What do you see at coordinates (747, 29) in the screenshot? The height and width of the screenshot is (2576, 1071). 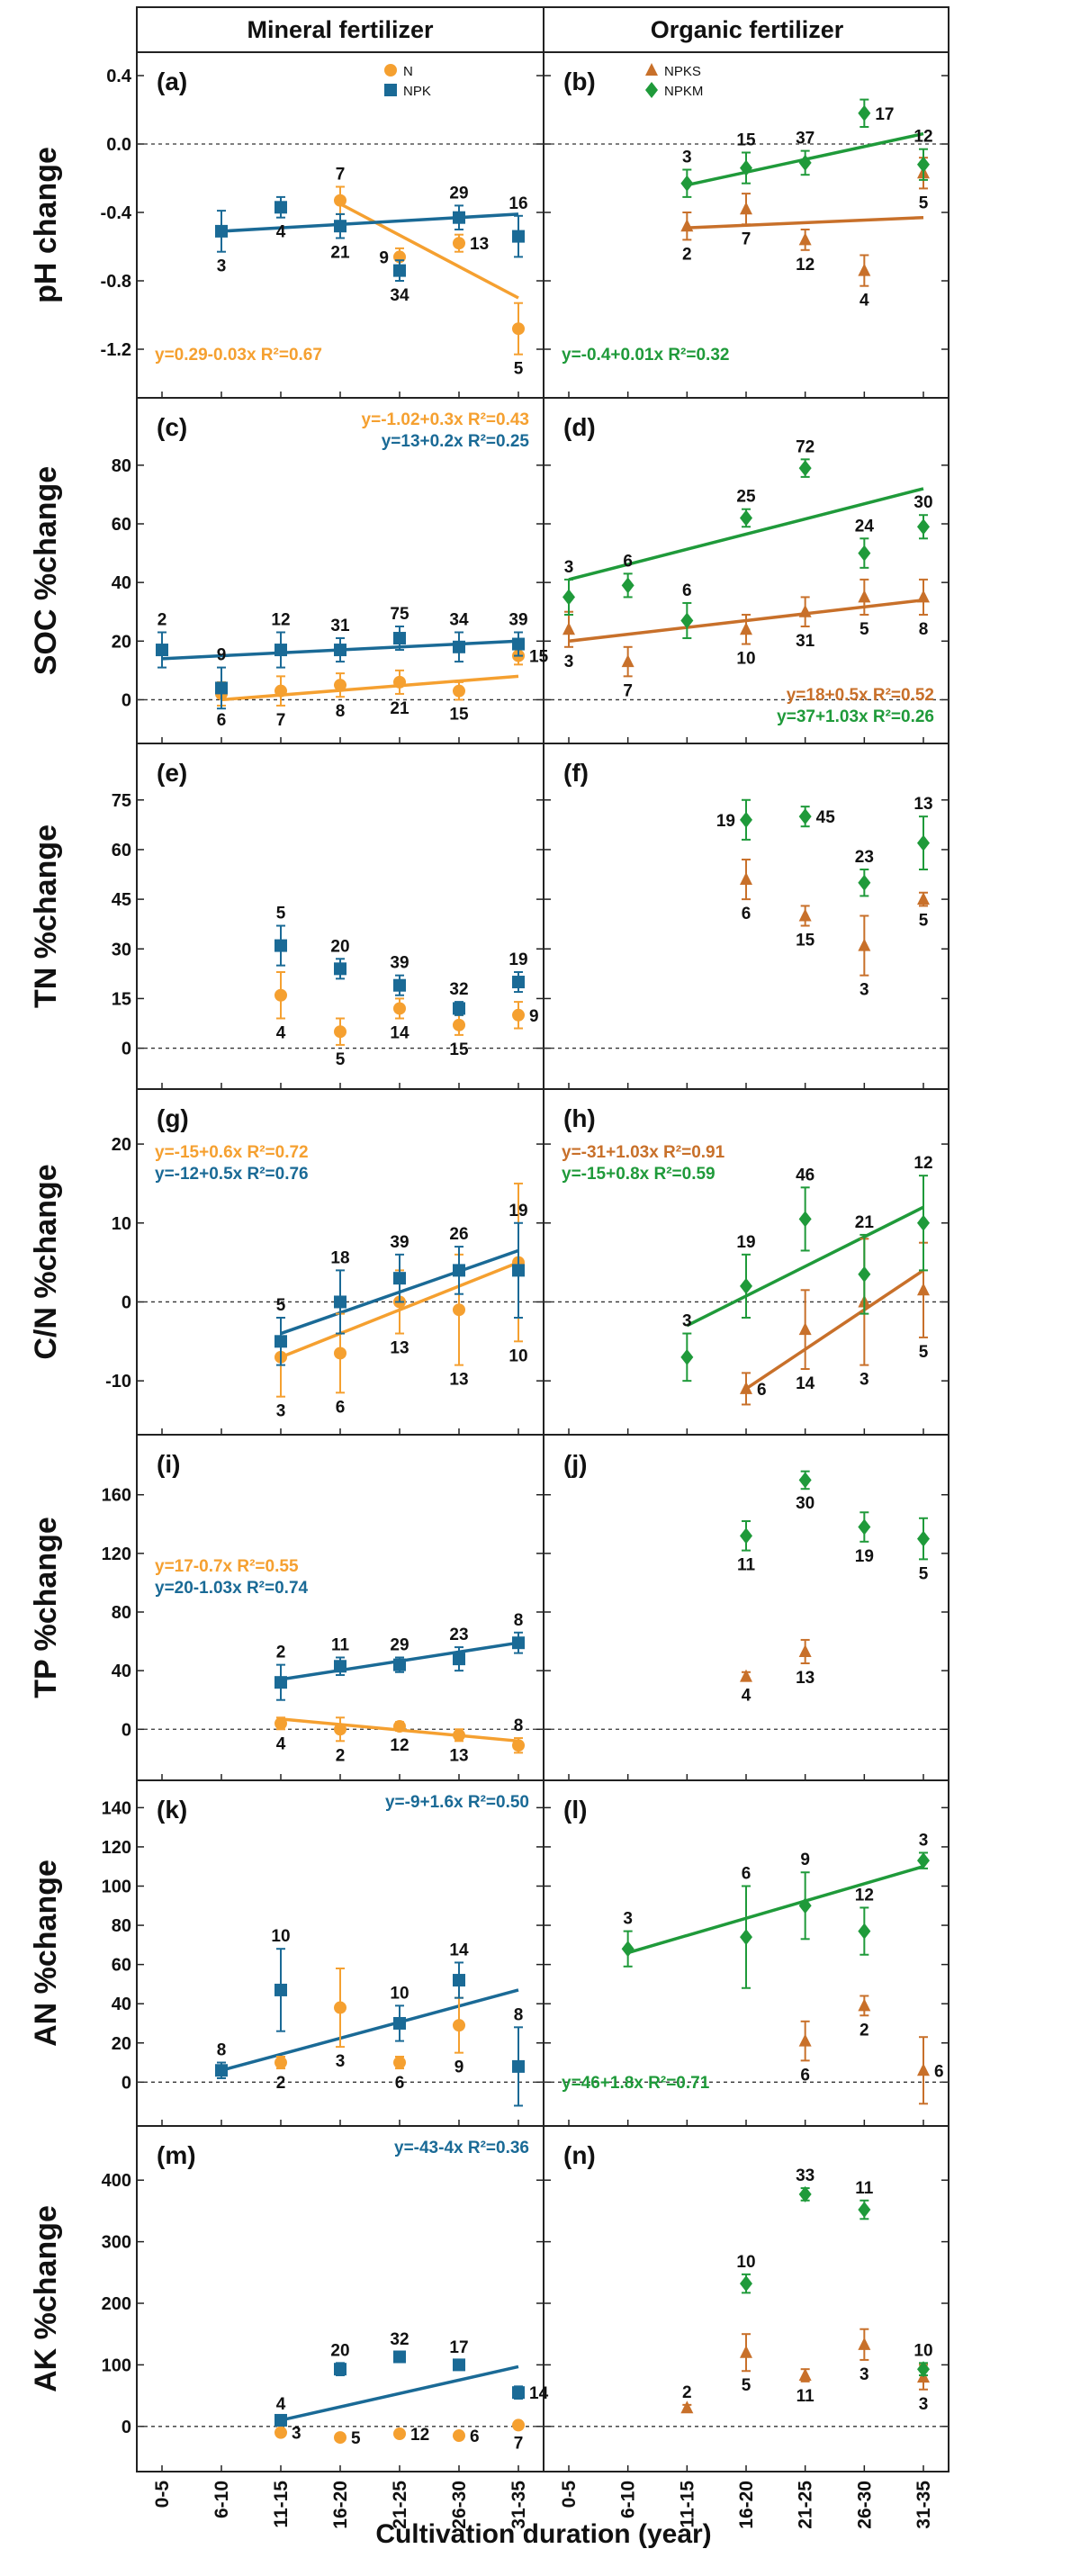 I see `col-header-organic: Organic fertilizer` at bounding box center [747, 29].